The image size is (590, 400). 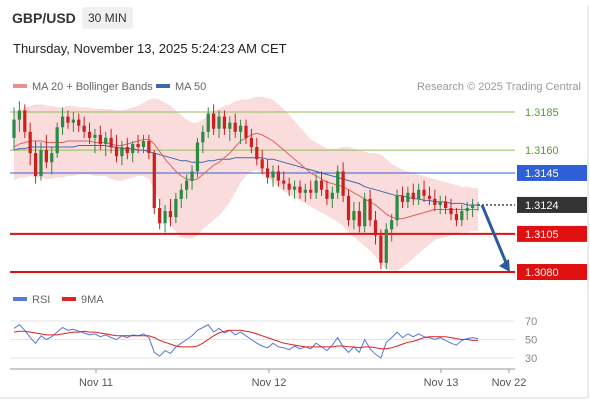 I want to click on level-badge-1.3080, so click(x=552, y=272).